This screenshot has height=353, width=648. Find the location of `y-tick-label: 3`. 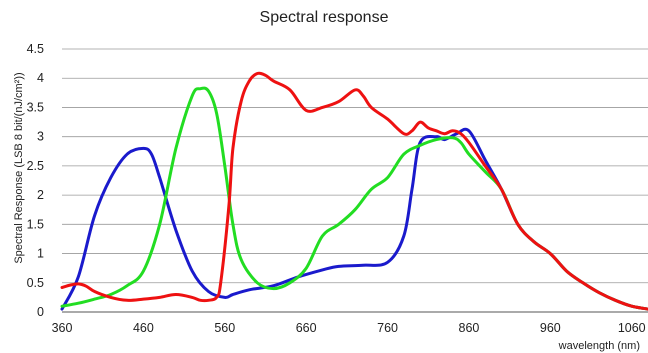

y-tick-label: 3 is located at coordinates (40, 137).